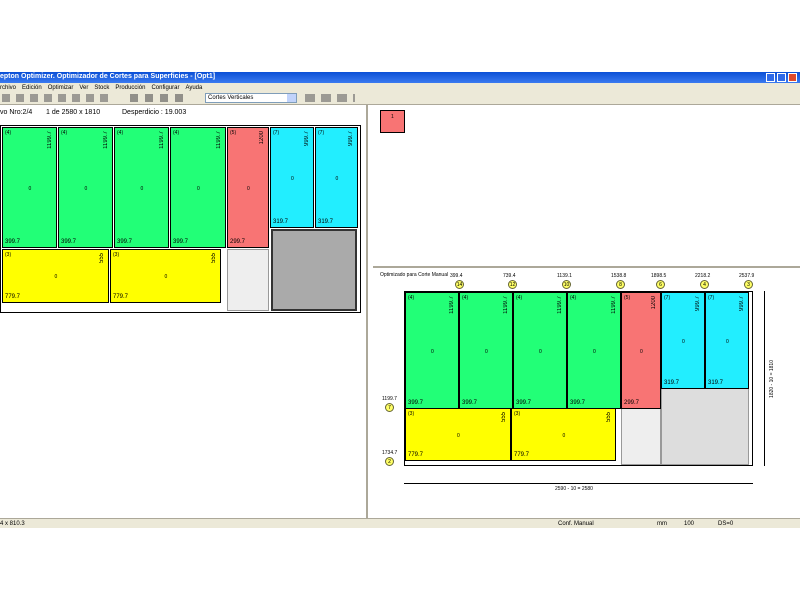  Describe the element at coordinates (392, 117) in the screenshot. I see `piece-id: 1` at that location.